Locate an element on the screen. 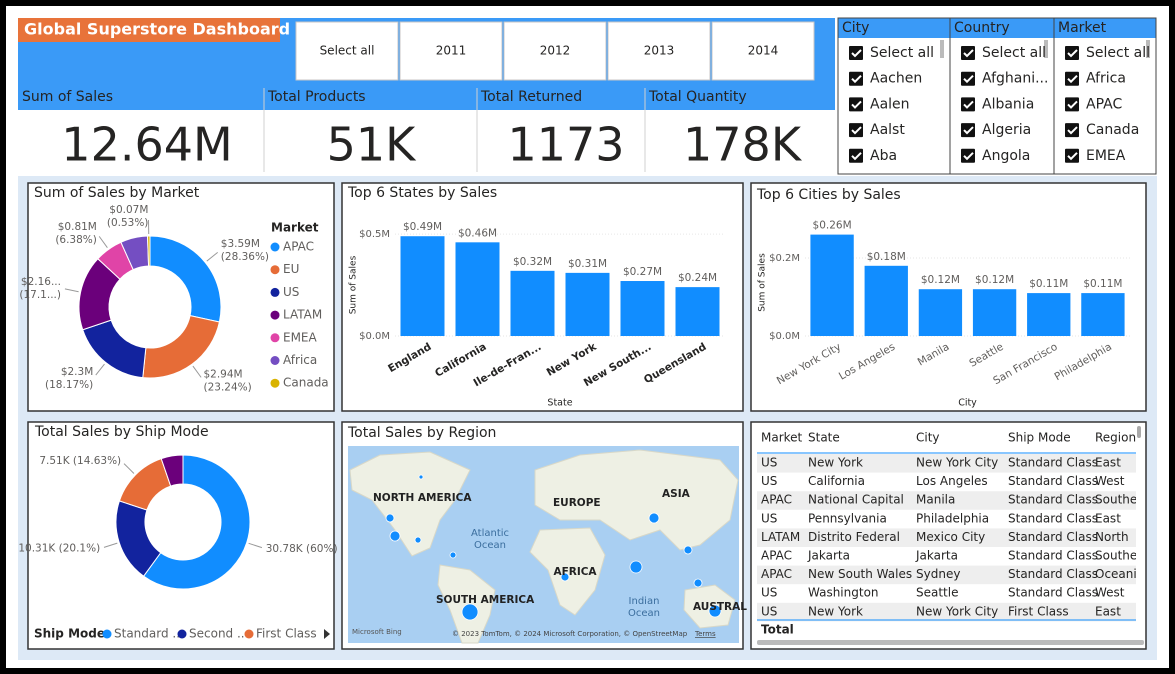 Image resolution: width=1175 pixels, height=674 pixels. kpi-label: Total Returned is located at coordinates (531, 97).